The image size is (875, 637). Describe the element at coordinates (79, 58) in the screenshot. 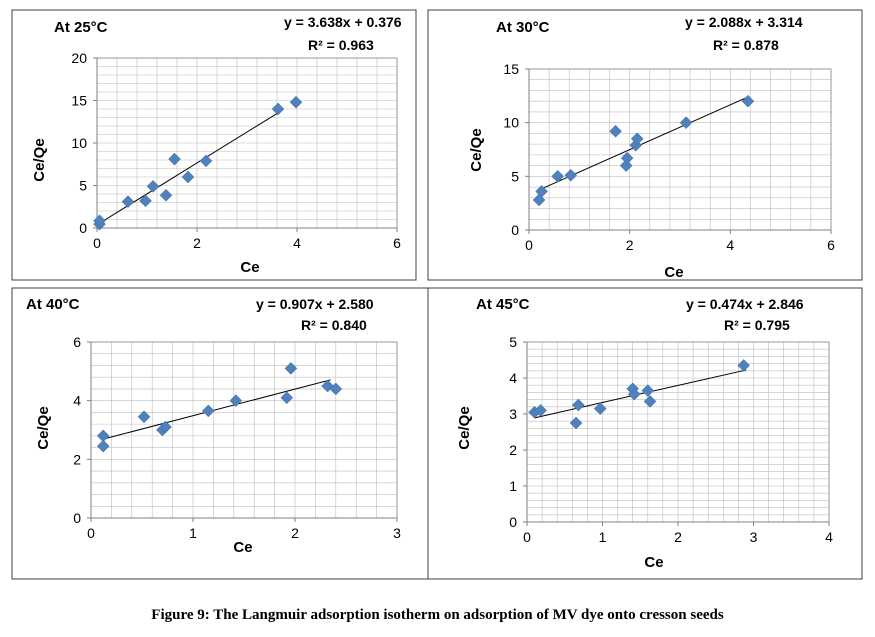

I see `y-tick-label: 20` at that location.